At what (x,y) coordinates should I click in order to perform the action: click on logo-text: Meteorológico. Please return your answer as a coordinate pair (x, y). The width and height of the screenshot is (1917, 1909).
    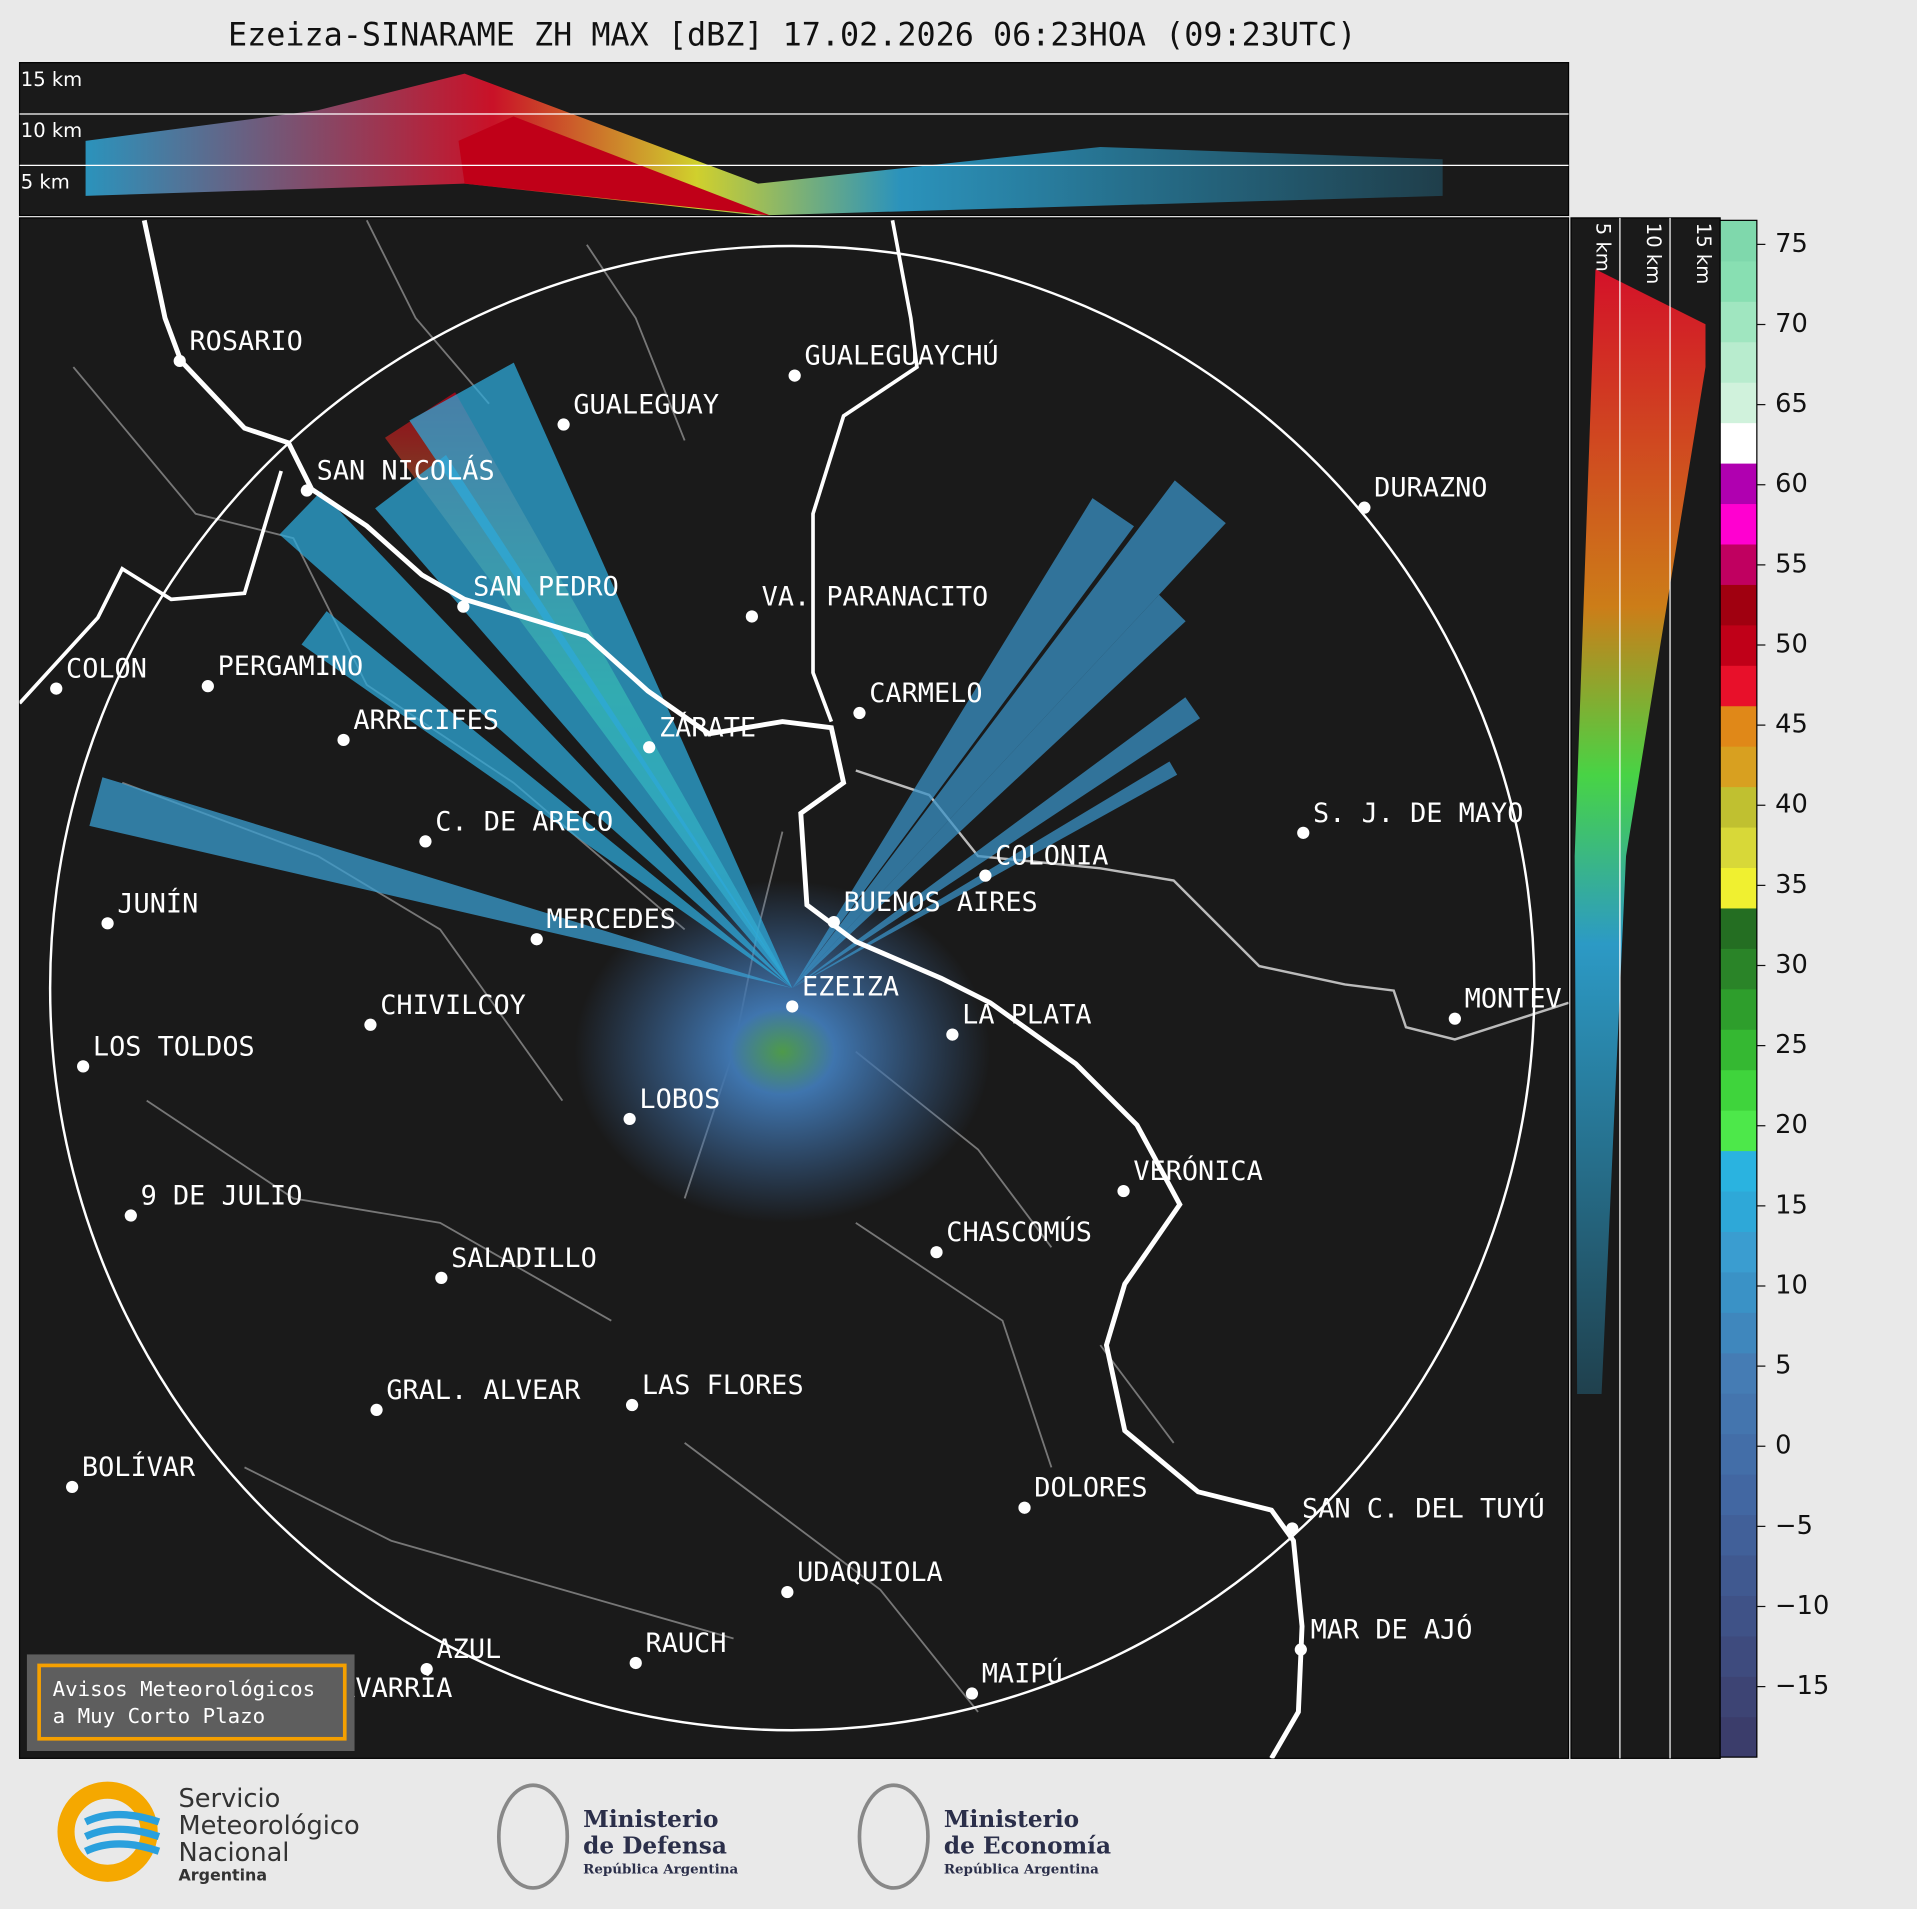
    Looking at the image, I should click on (268, 1826).